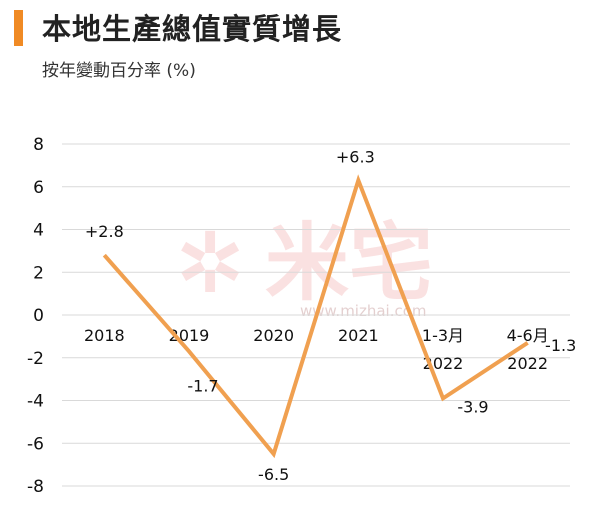  I want to click on x-tick-label: 2018, so click(104, 335).